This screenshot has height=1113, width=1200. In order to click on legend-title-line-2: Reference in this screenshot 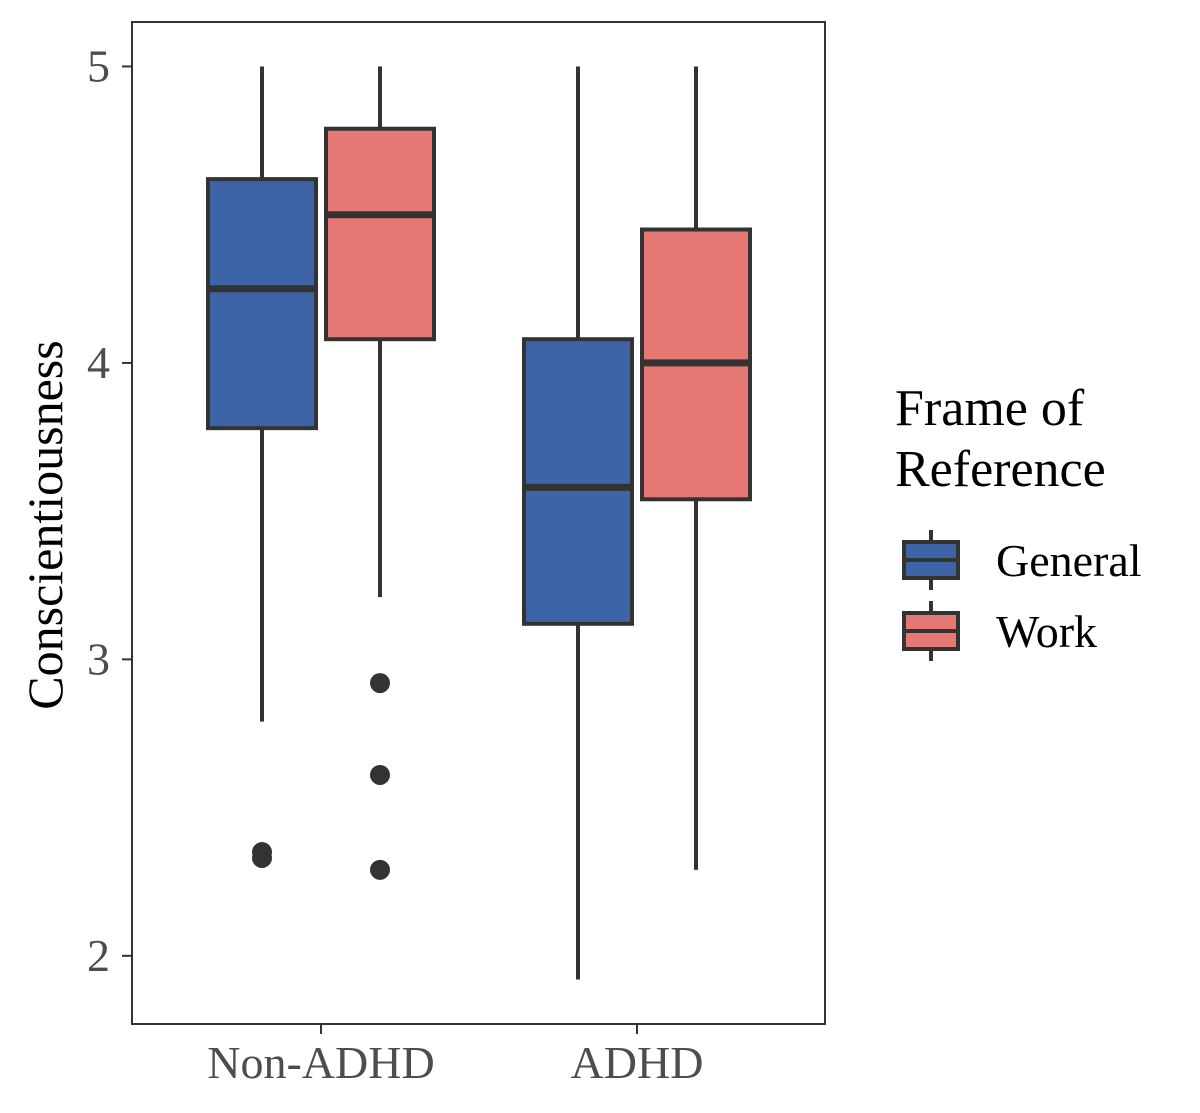, I will do `click(1000, 469)`.